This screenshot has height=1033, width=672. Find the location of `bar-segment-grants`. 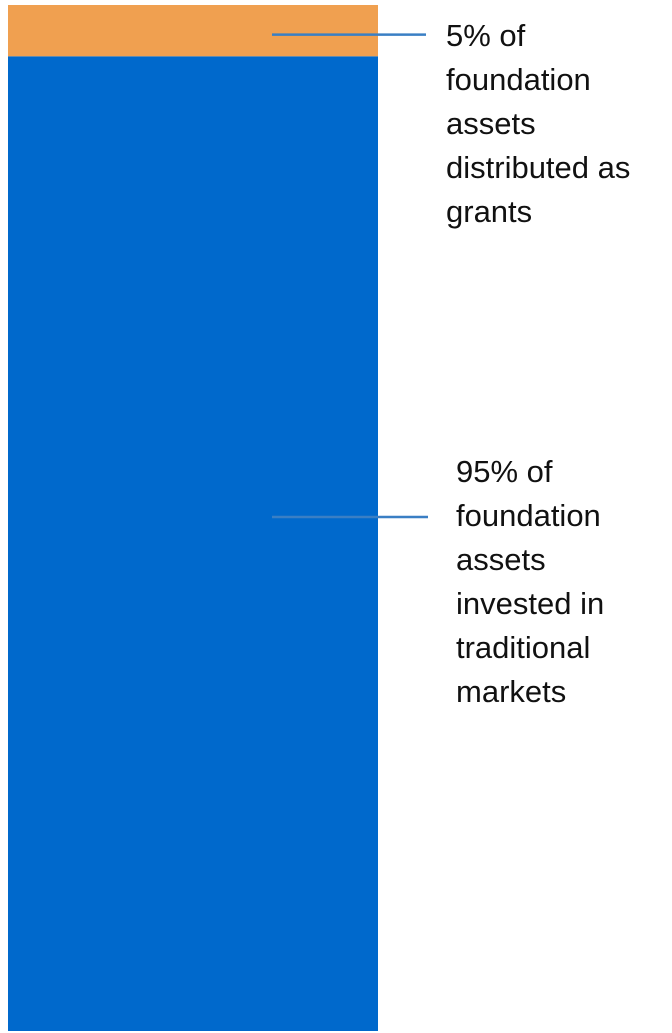

bar-segment-grants is located at coordinates (193, 31).